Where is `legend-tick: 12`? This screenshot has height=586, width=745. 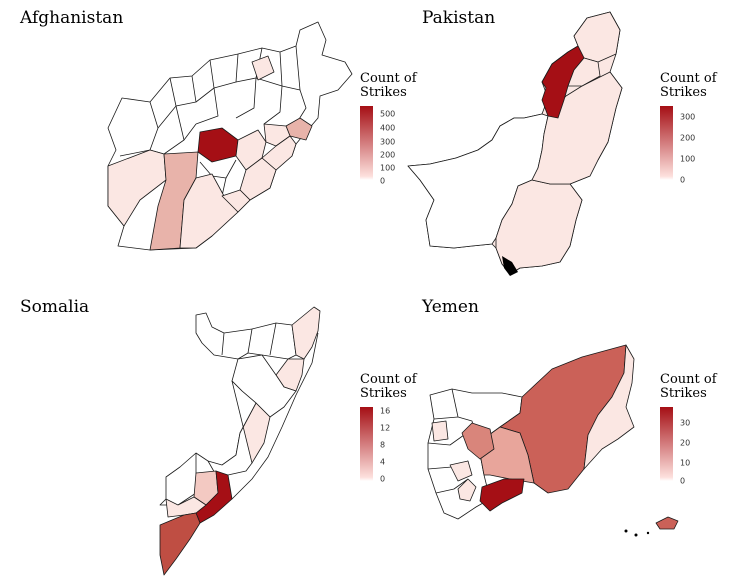 legend-tick: 12 is located at coordinates (385, 428).